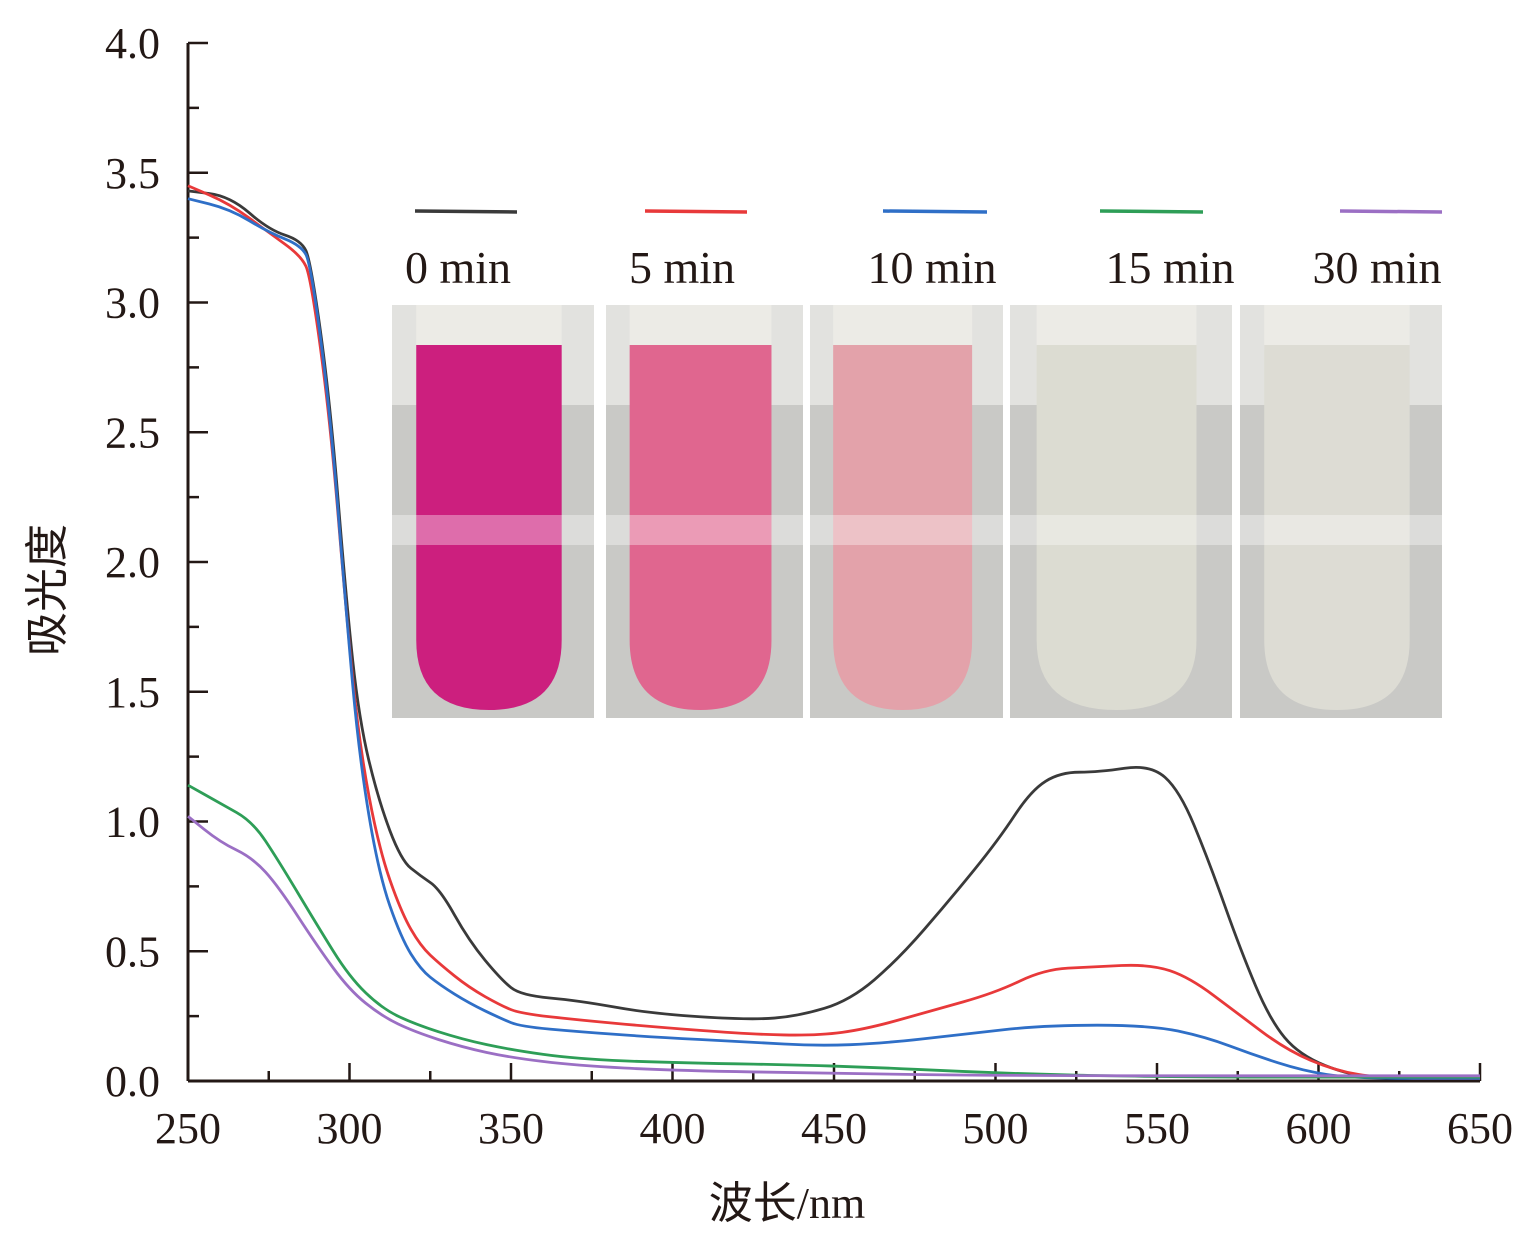  What do you see at coordinates (682, 267) in the screenshot?
I see `legend-label: 5 min` at bounding box center [682, 267].